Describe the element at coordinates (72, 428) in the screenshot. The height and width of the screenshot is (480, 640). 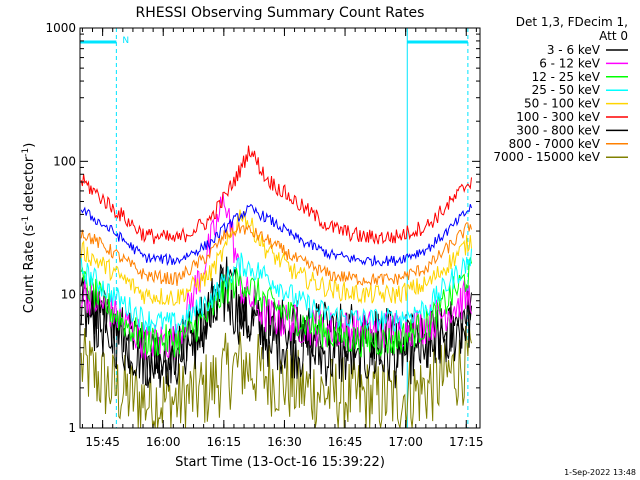
I see `y-tick-label: 1` at that location.